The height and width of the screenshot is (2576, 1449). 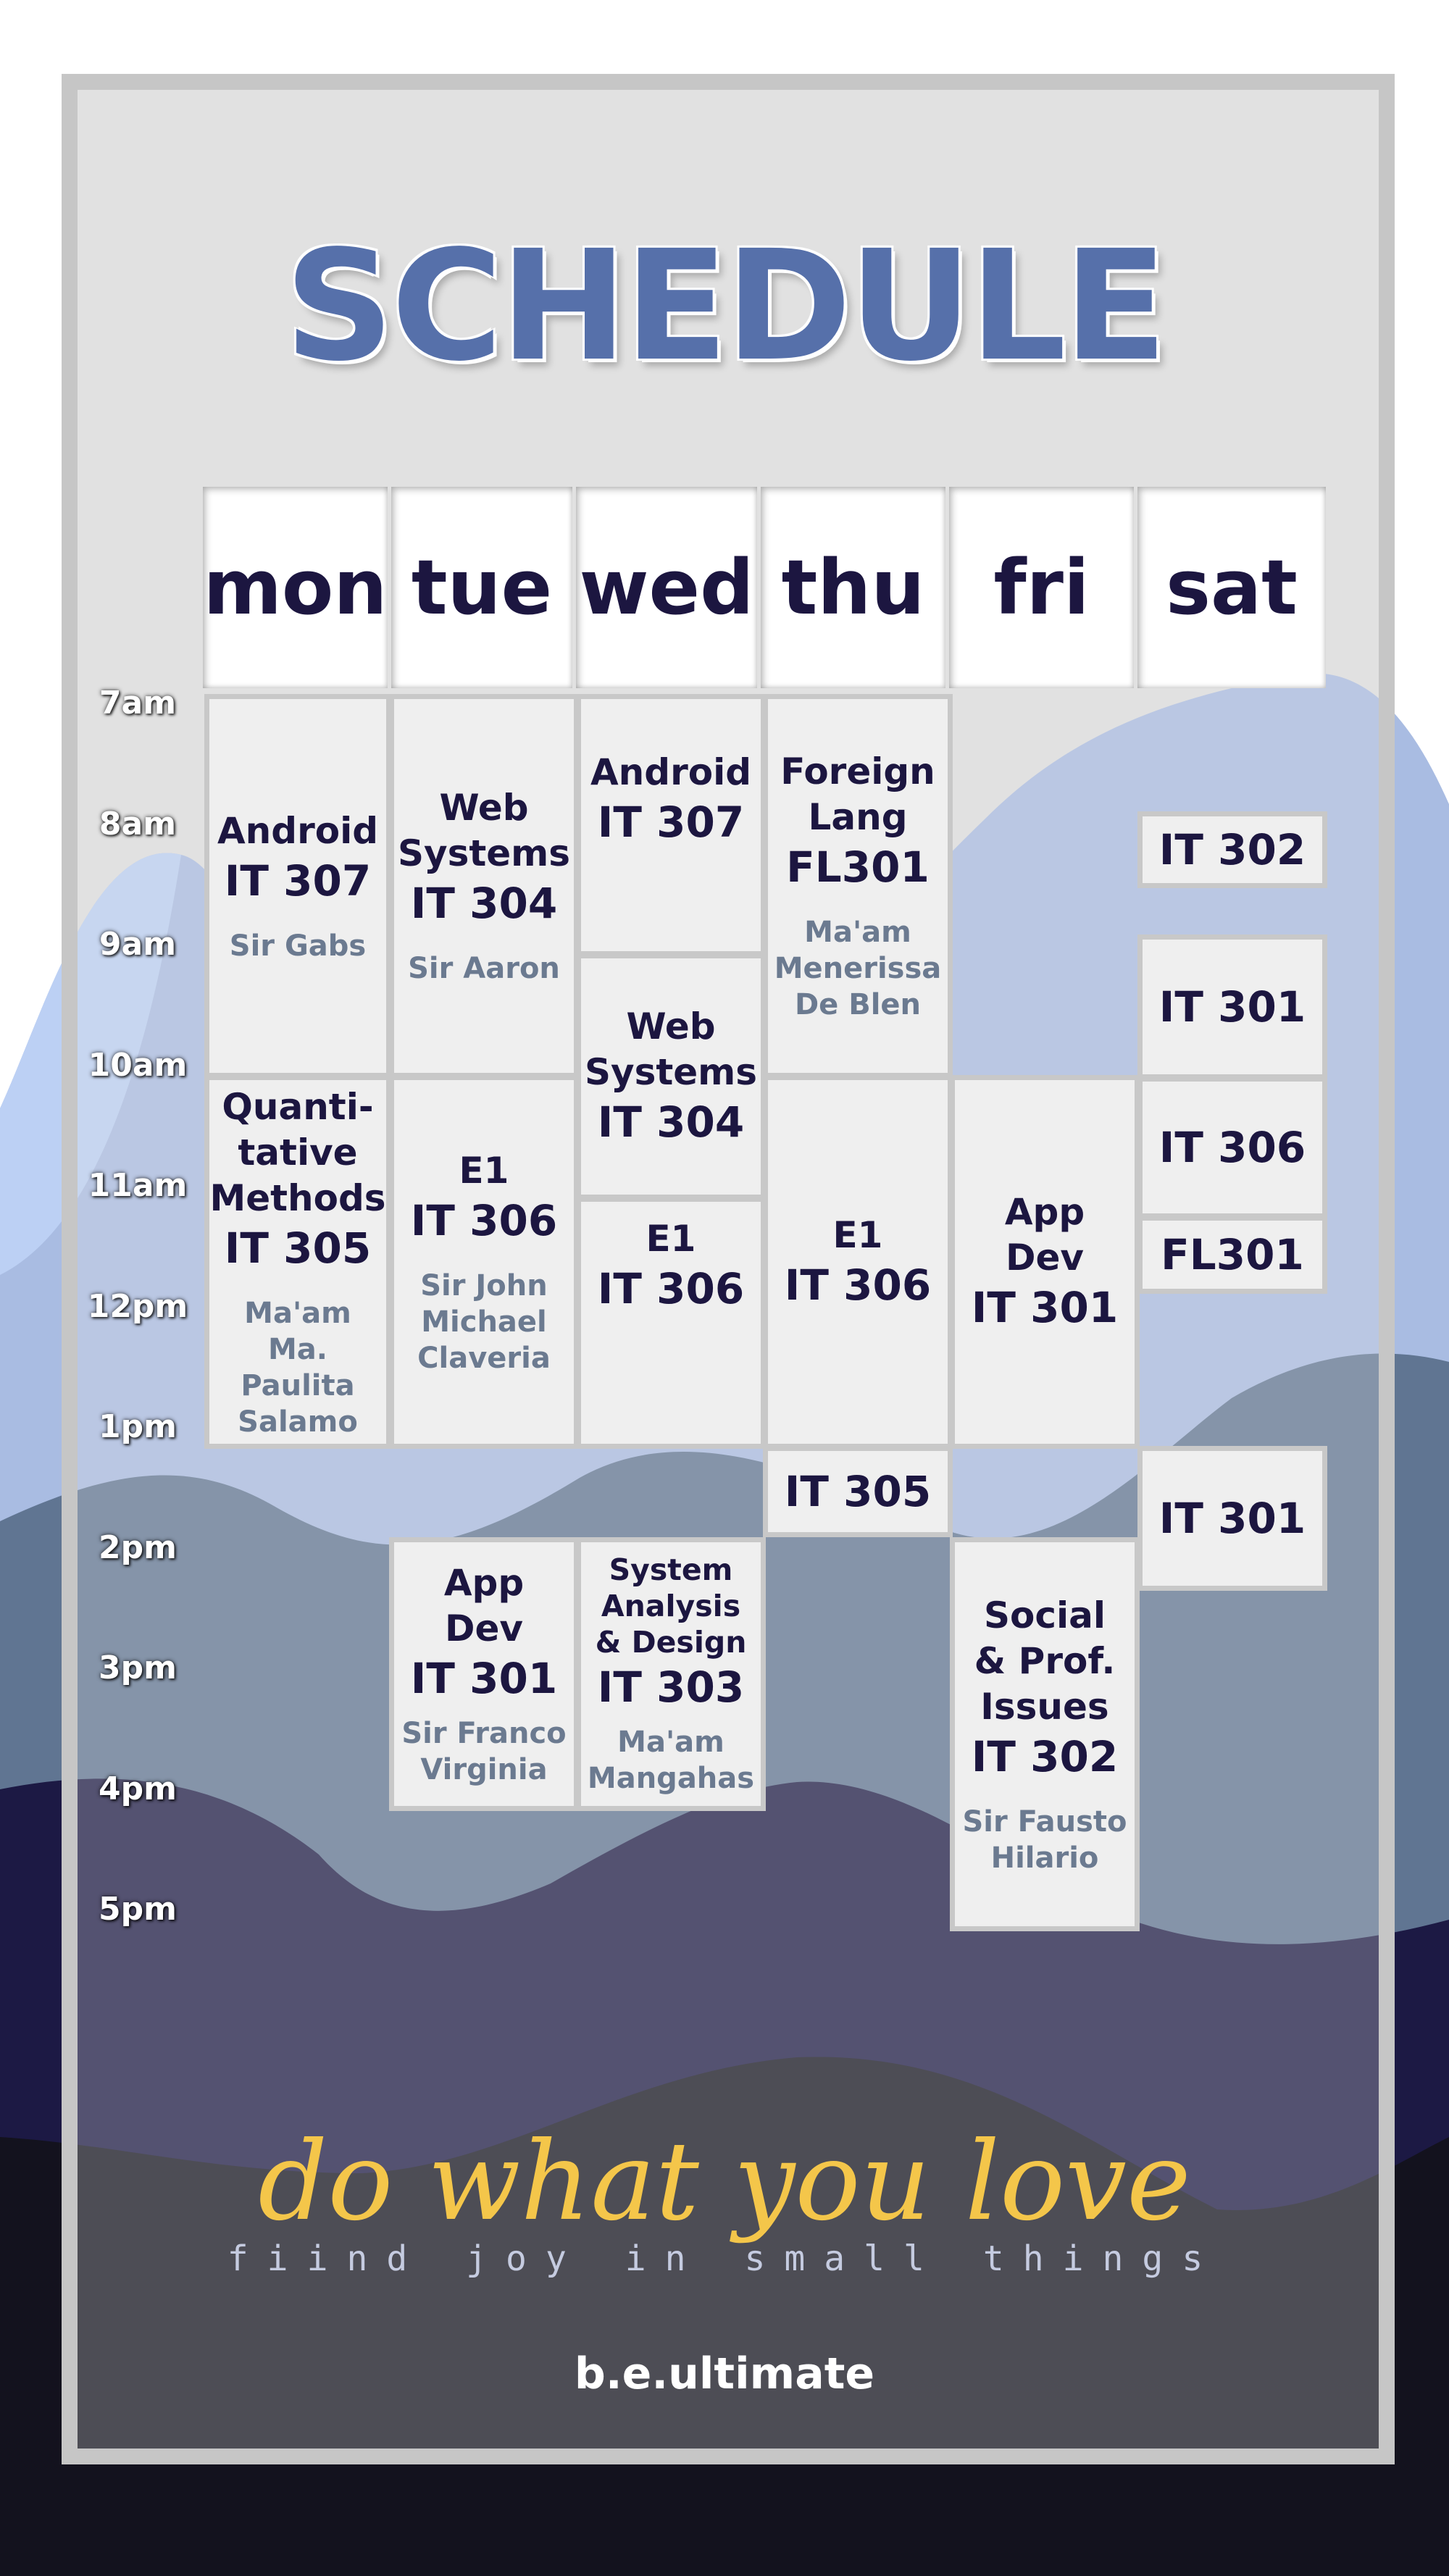 What do you see at coordinates (484, 1770) in the screenshot?
I see `class-professor-line: Virginia` at bounding box center [484, 1770].